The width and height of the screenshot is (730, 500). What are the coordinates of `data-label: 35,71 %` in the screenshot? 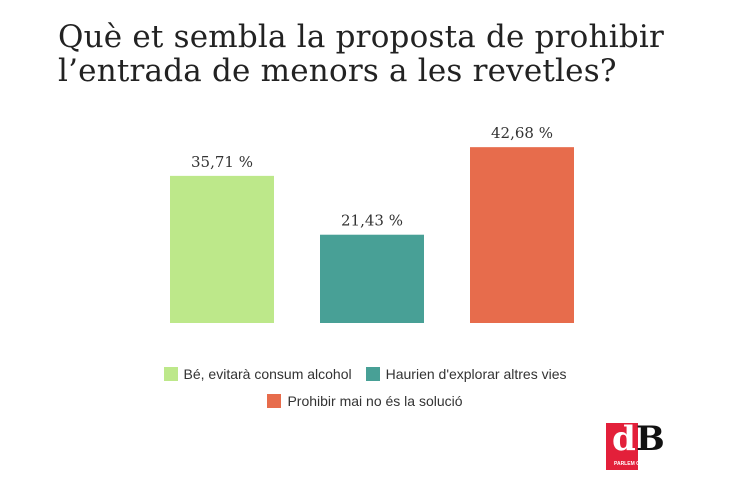 It's located at (222, 162).